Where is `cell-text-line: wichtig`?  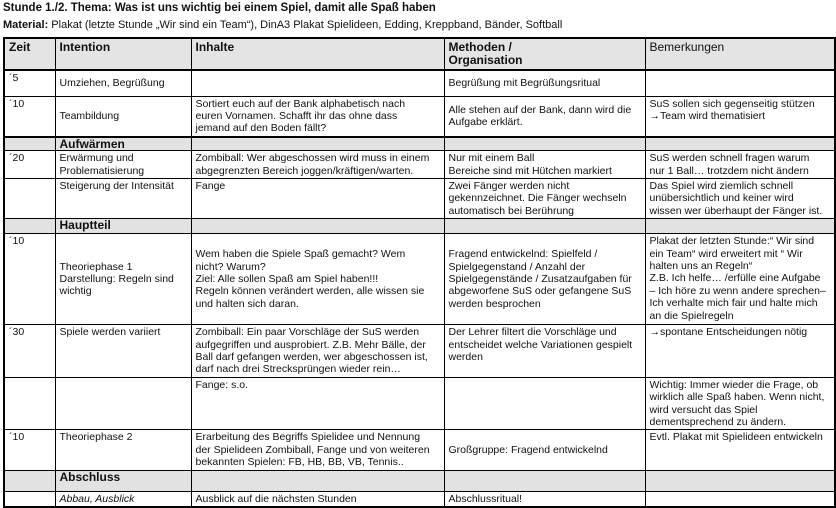 cell-text-line: wichtig is located at coordinates (75, 291).